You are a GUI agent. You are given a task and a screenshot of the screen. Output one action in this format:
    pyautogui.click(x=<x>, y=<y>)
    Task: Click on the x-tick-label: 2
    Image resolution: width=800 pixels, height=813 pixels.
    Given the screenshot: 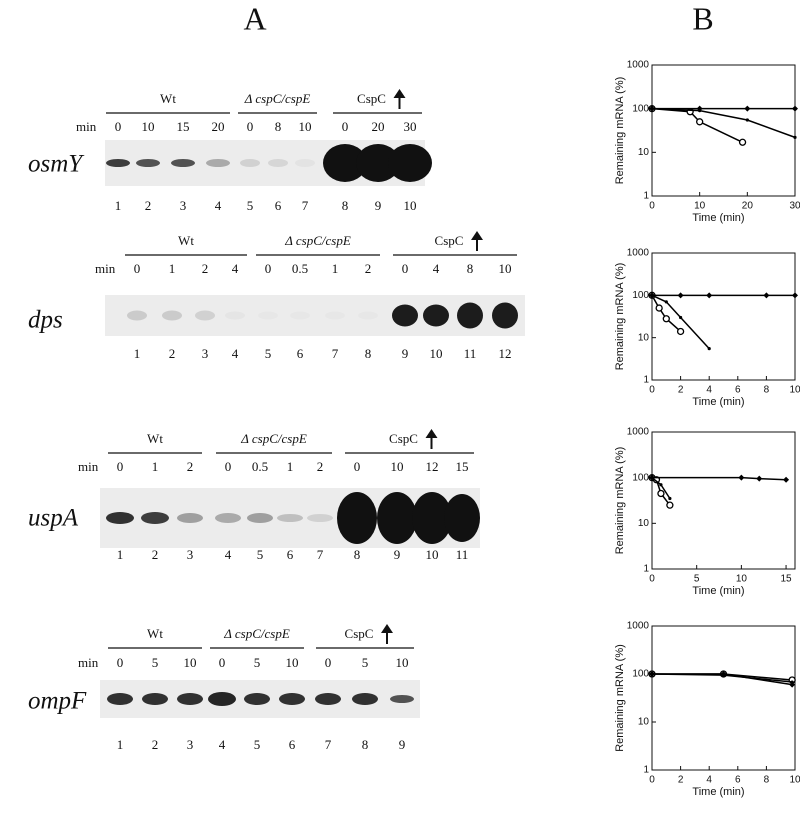 What is the action you would take?
    pyautogui.click(x=681, y=780)
    